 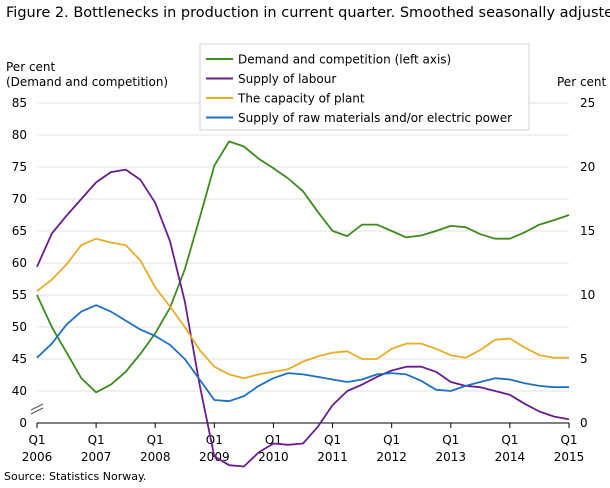 I want to click on left-tick-label: 0, so click(x=23, y=423).